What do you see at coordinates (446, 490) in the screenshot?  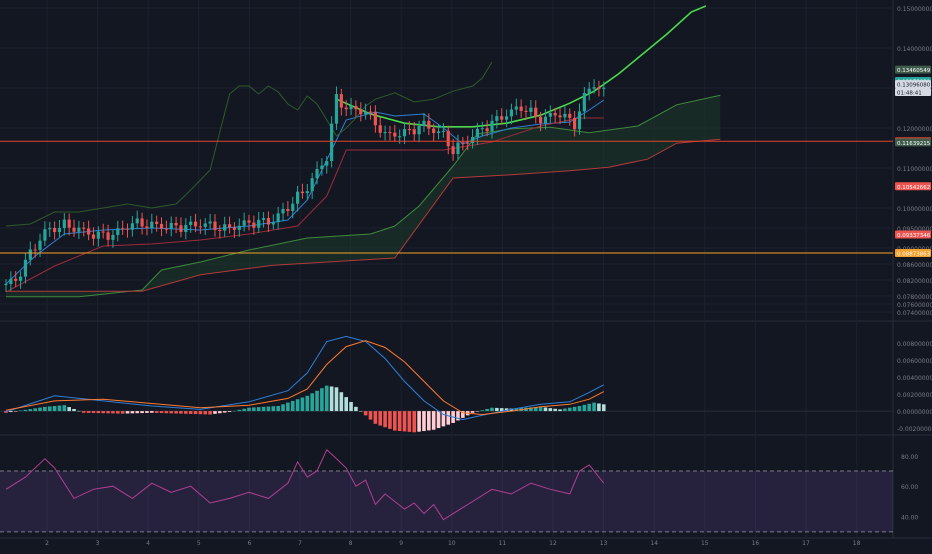 I see `rsi-pane` at bounding box center [446, 490].